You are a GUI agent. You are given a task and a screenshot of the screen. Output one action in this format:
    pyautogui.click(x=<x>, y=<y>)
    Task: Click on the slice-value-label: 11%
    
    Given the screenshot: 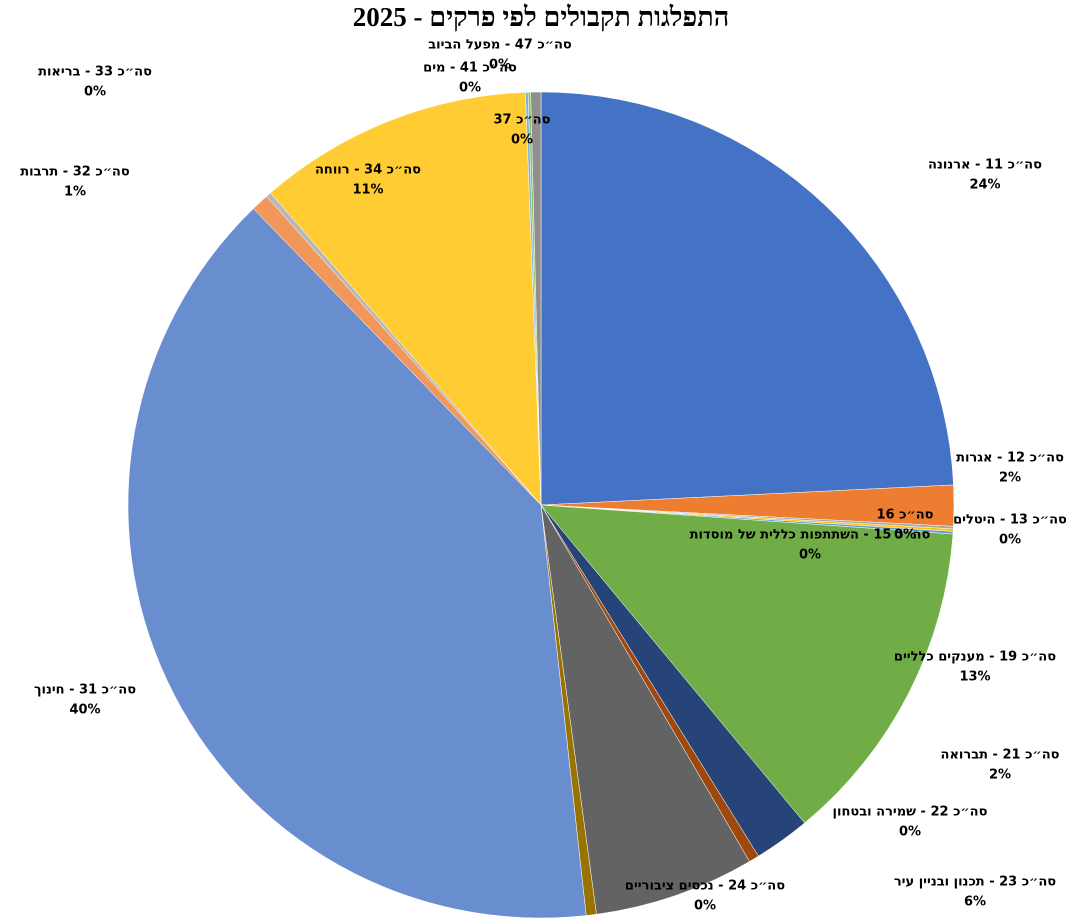 What is the action you would take?
    pyautogui.click(x=367, y=190)
    